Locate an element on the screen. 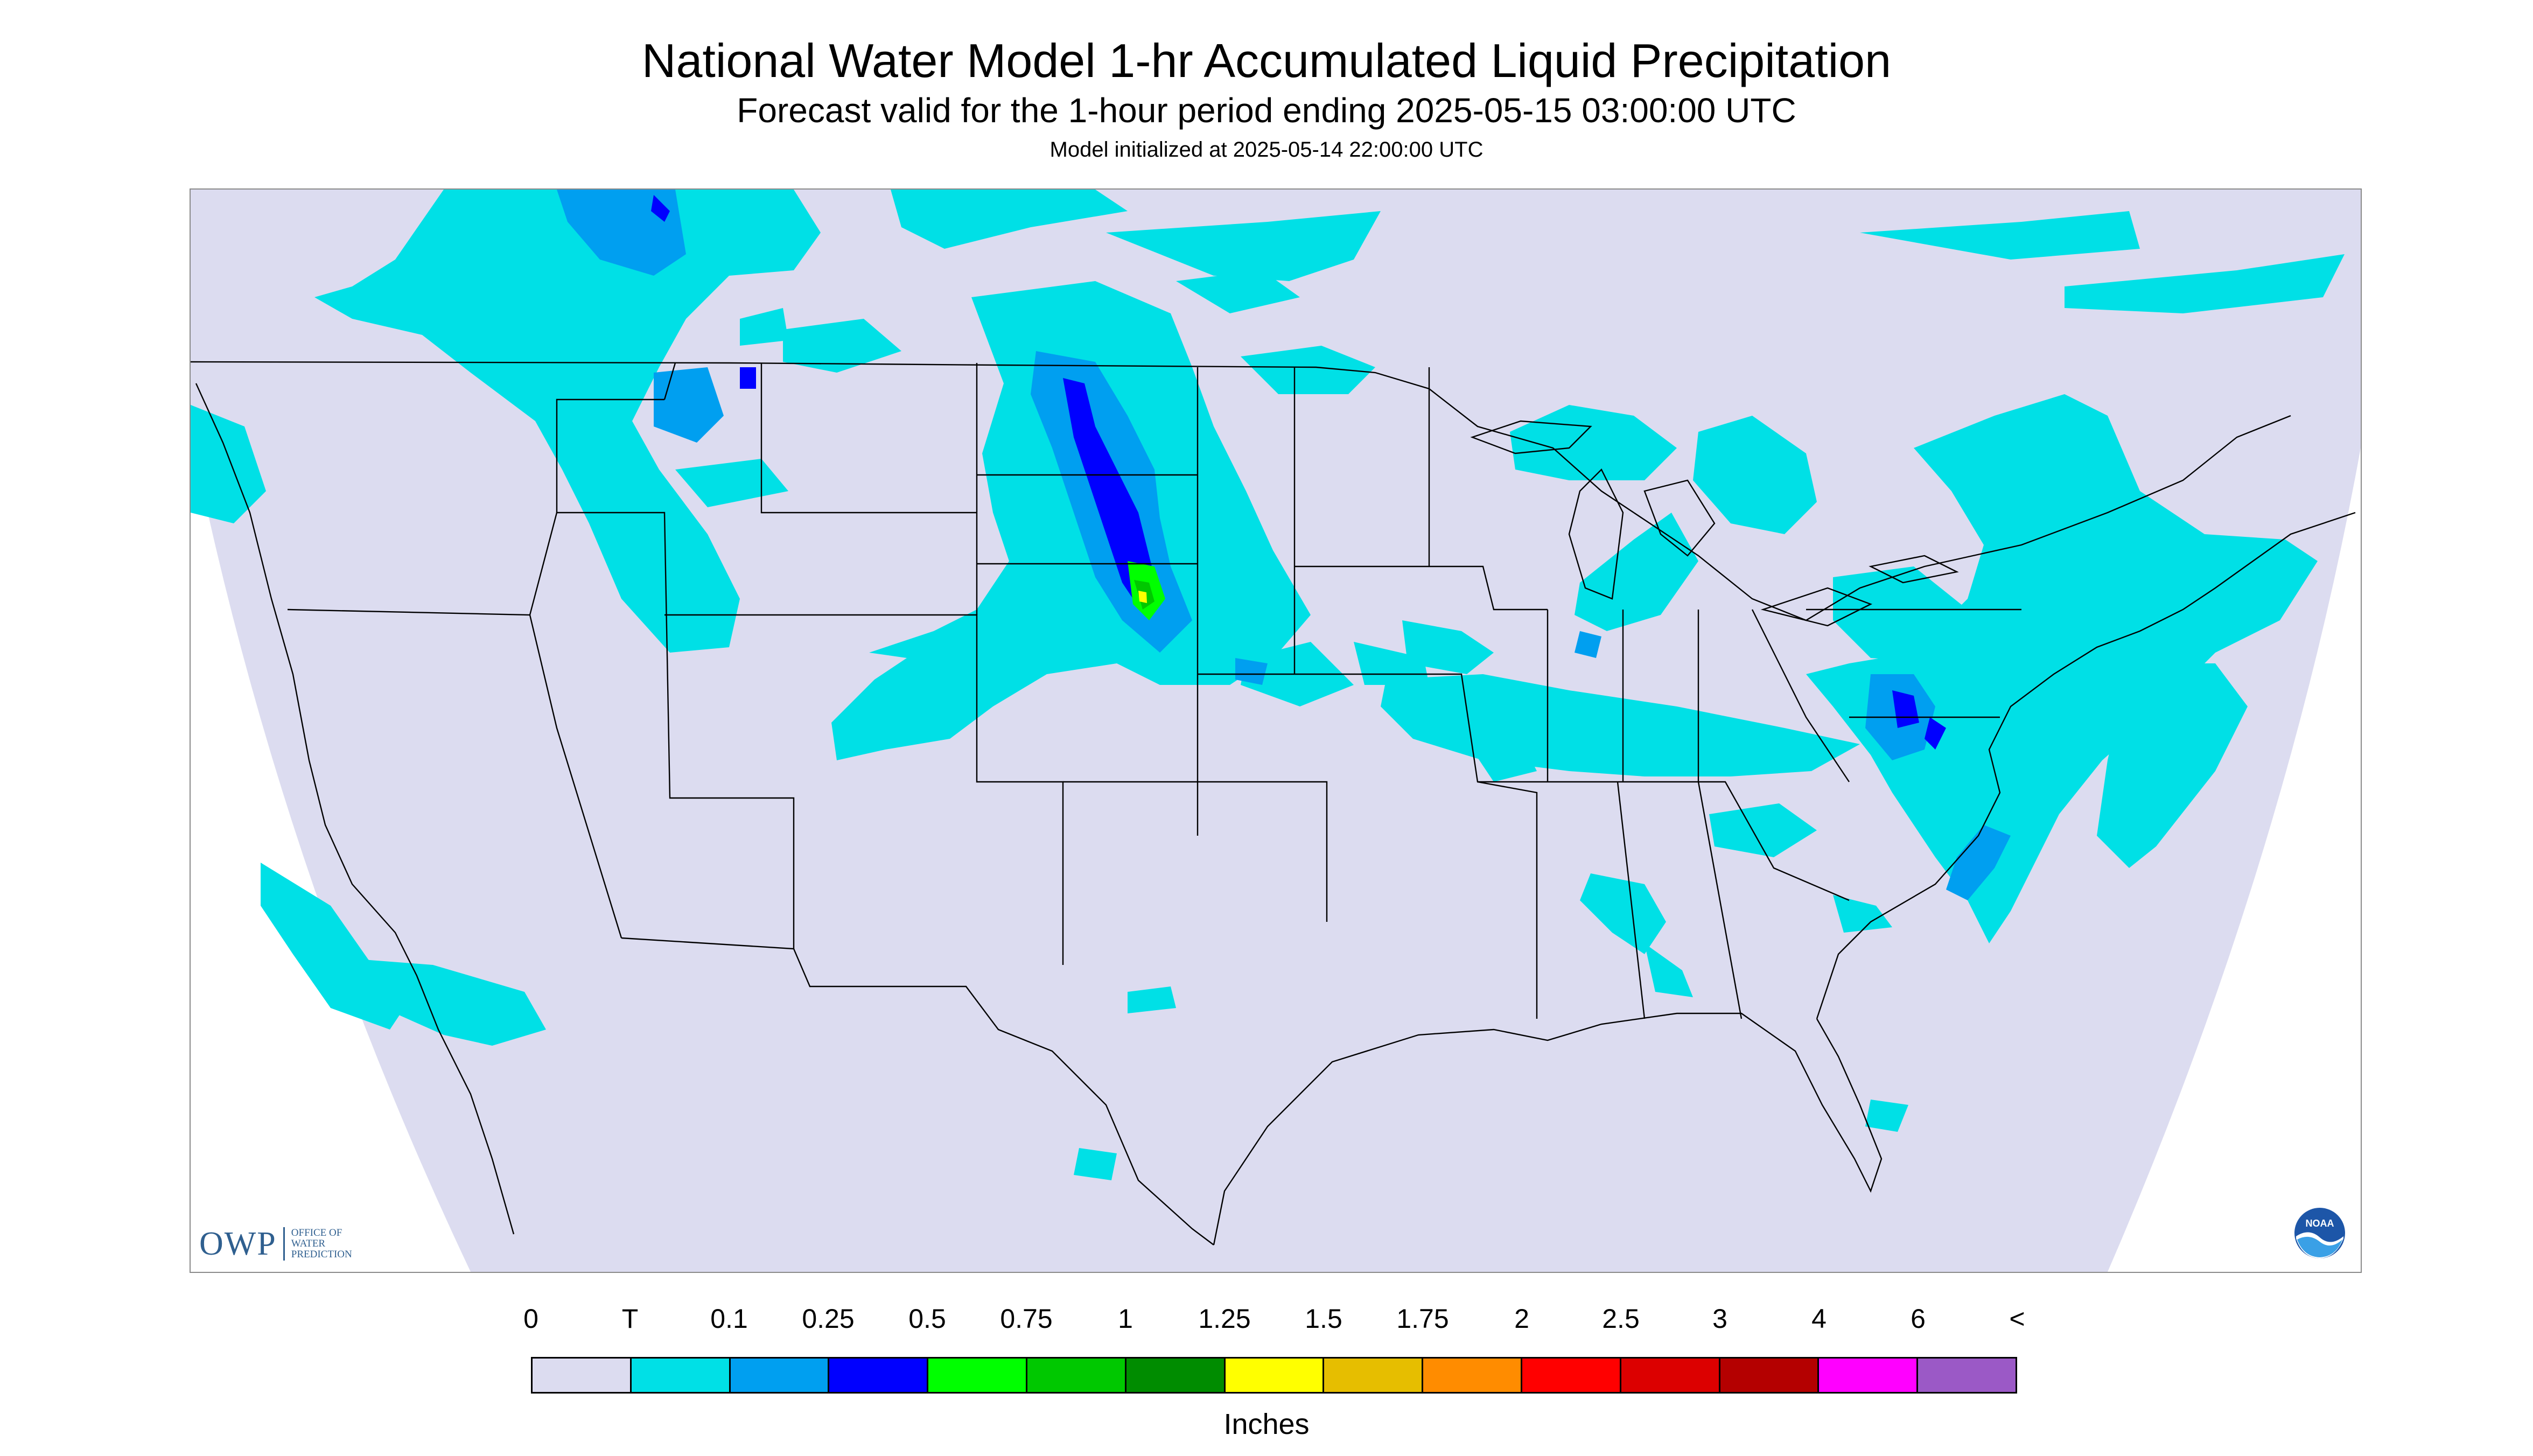 The image size is (2533, 1456). legend-tick-label: T is located at coordinates (630, 1319).